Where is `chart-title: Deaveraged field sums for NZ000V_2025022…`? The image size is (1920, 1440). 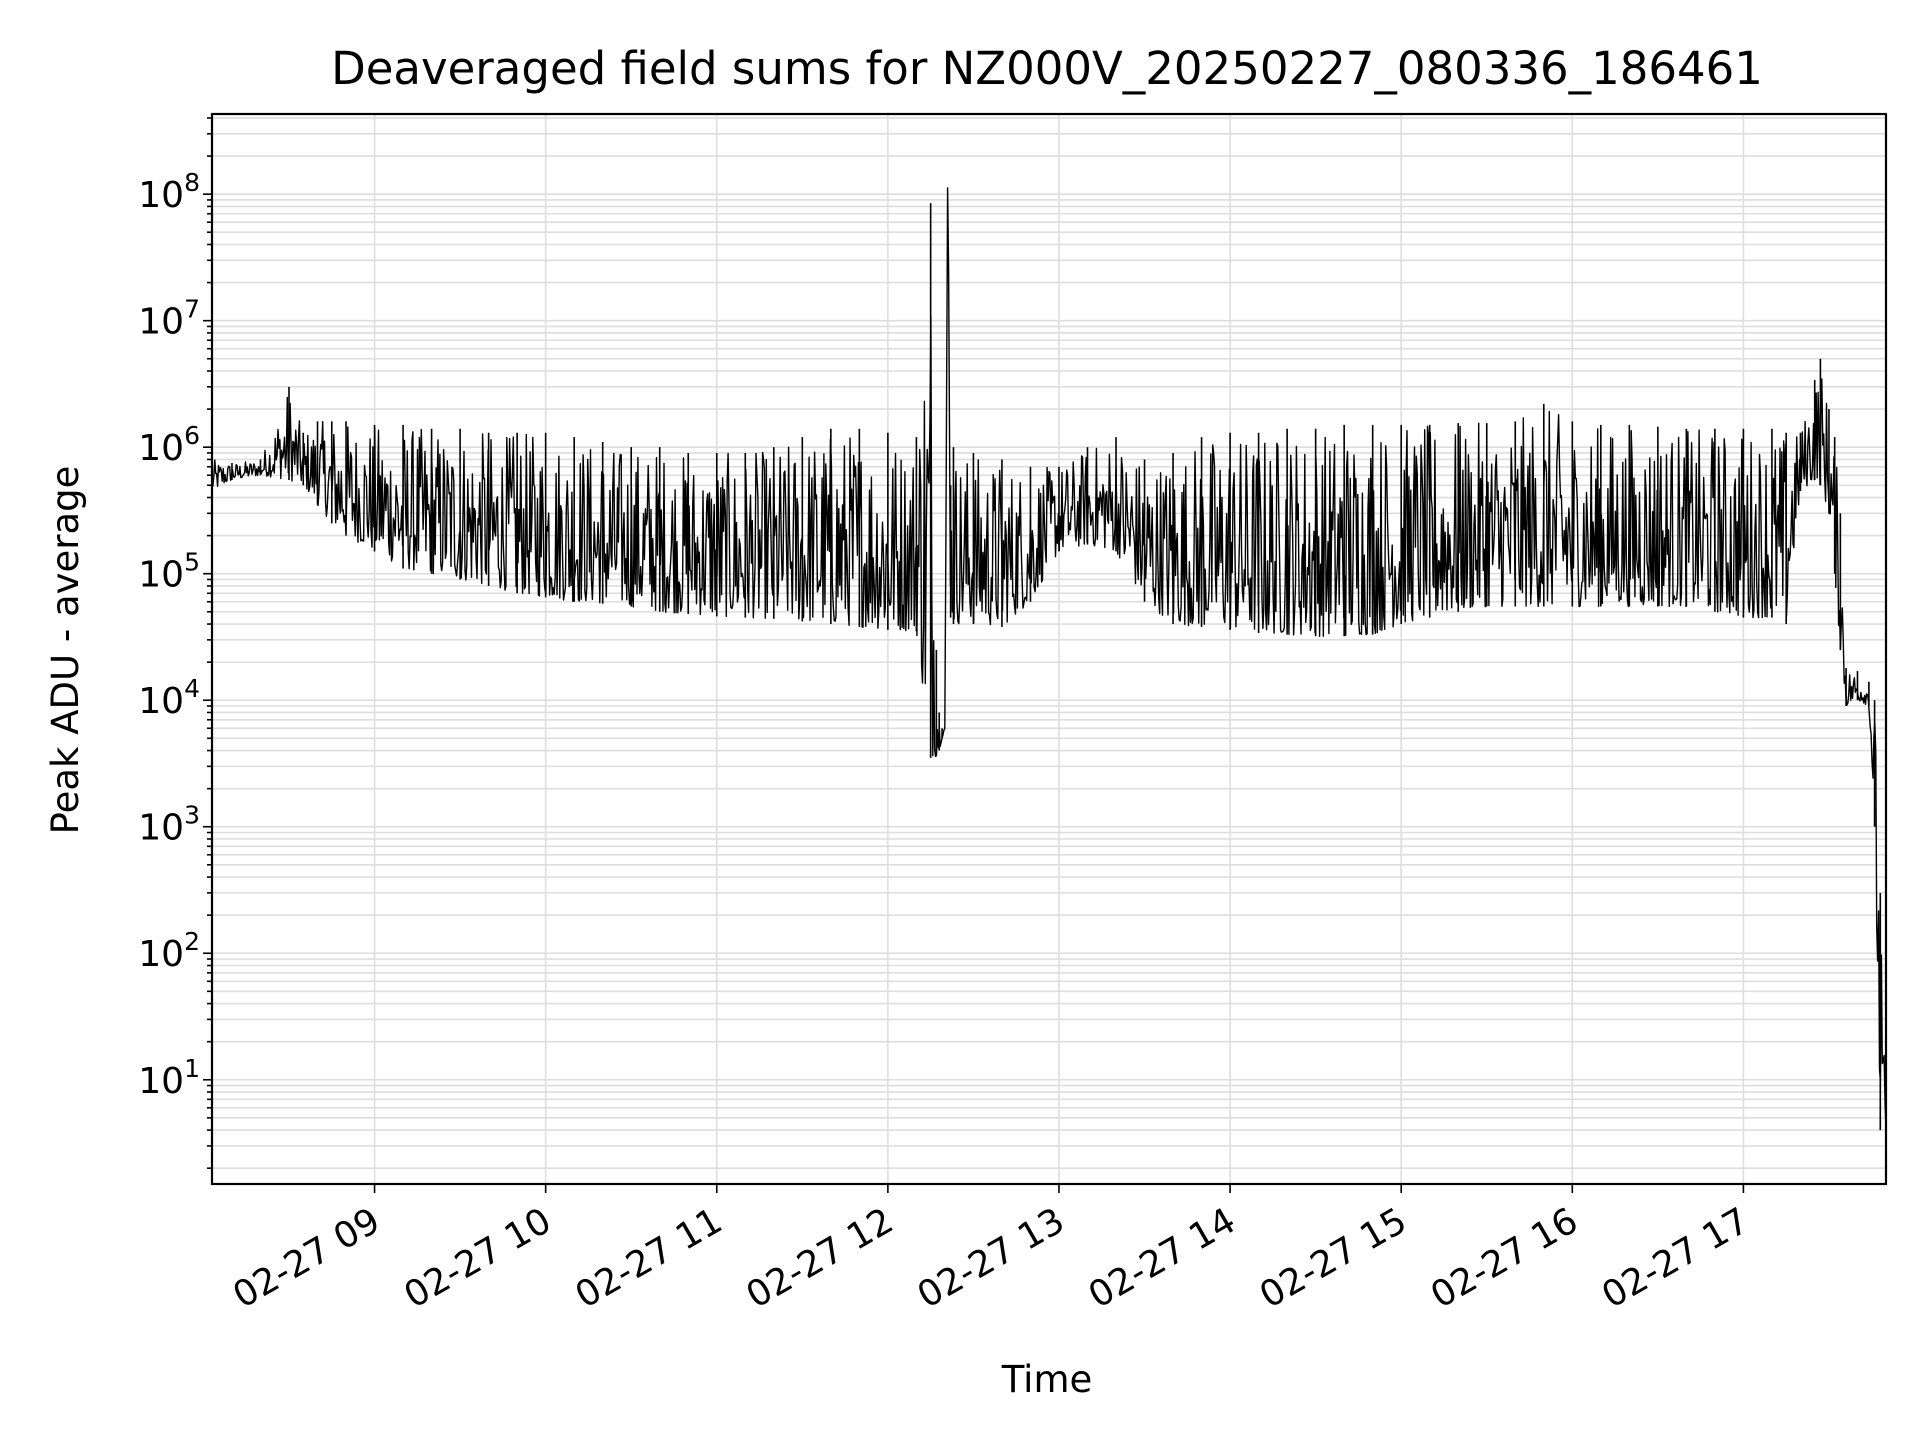
chart-title: Deaveraged field sums for NZ000V_2025022… is located at coordinates (1047, 68).